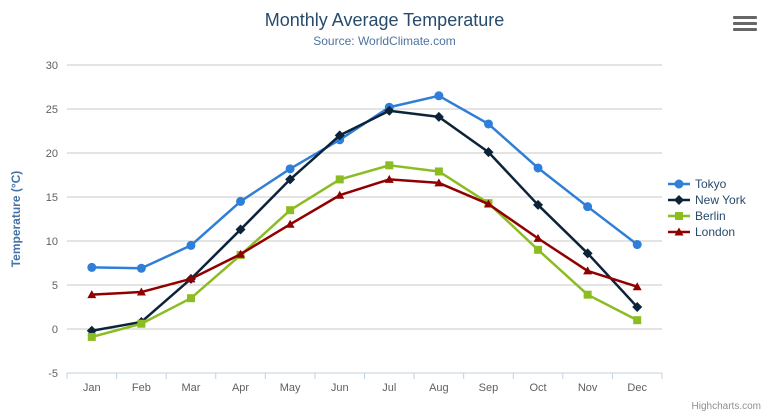 The image size is (769, 416). I want to click on berlin-square-marker-icon, so click(679, 216).